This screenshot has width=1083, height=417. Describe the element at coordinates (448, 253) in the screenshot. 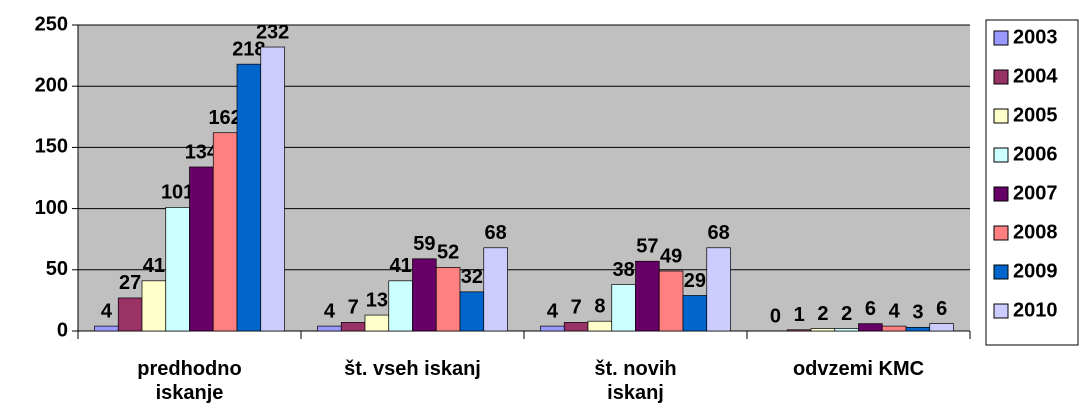

I see `data-label: 52` at that location.